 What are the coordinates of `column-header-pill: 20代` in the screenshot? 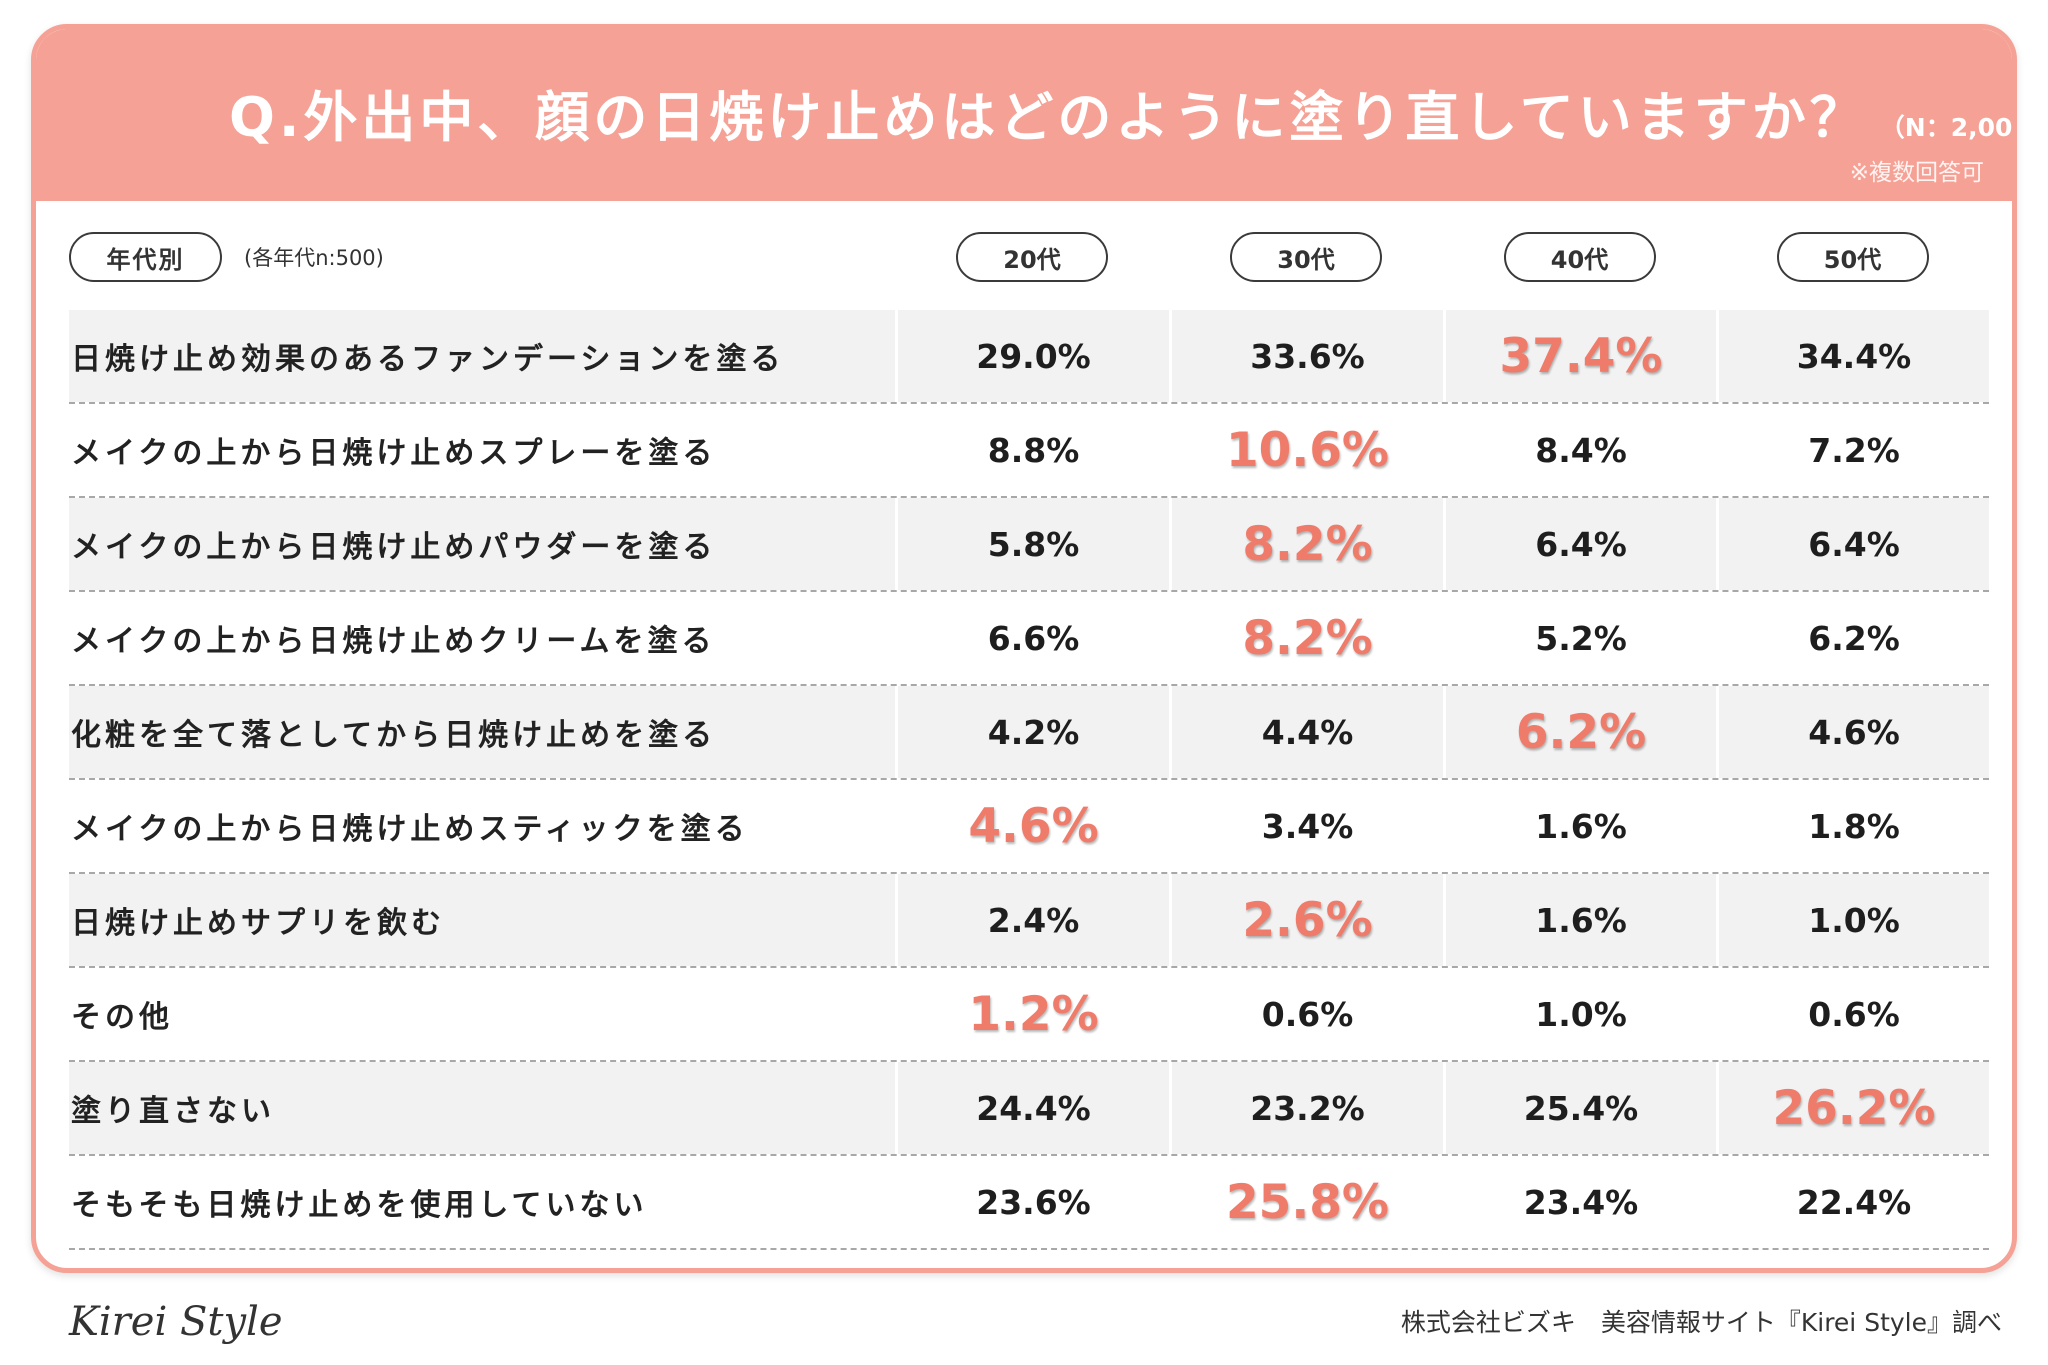 It's located at (1032, 257).